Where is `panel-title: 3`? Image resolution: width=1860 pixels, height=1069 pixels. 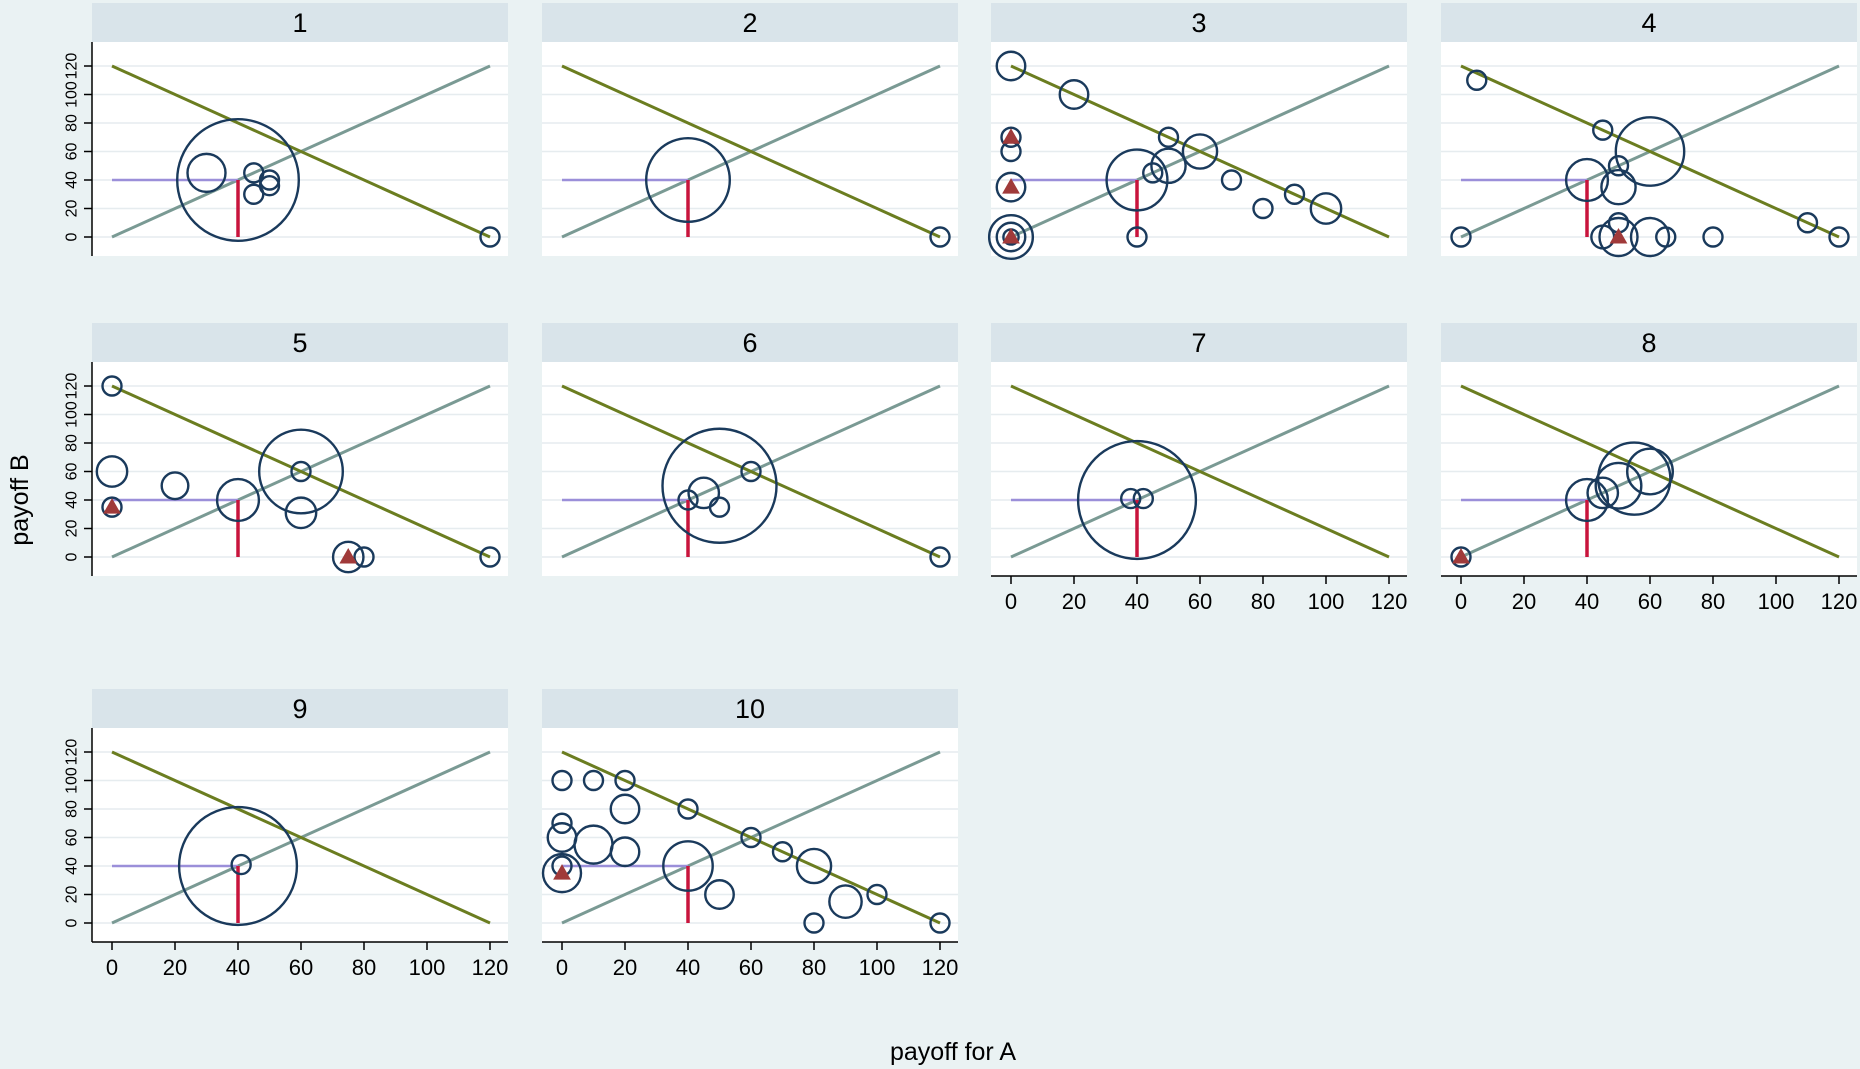 panel-title: 3 is located at coordinates (1198, 23).